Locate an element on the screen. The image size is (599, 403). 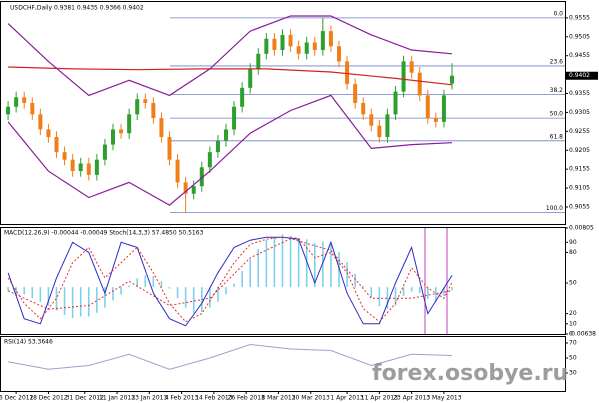
y-tick-label: 0.9505 is located at coordinates (579, 36).